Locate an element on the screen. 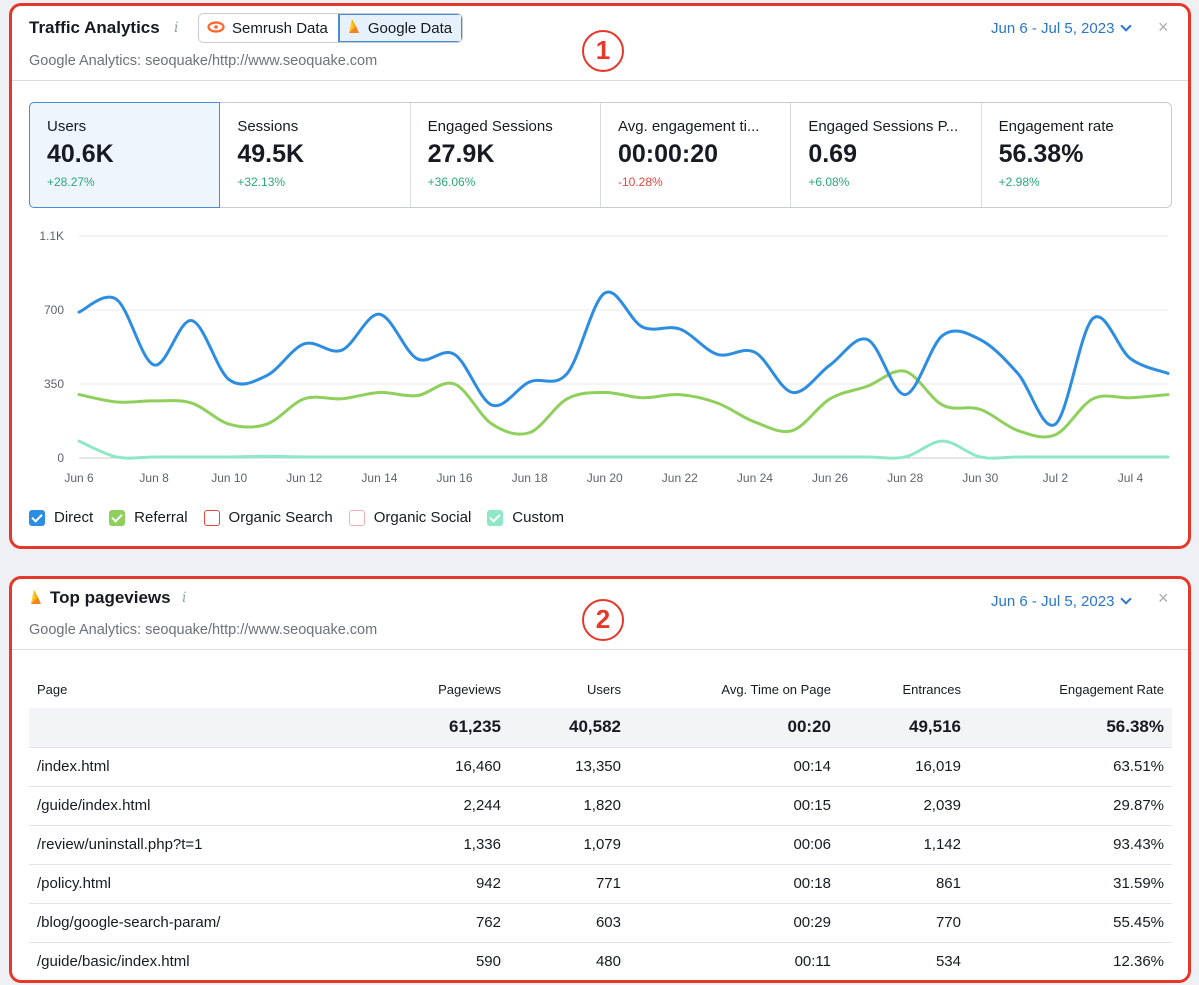 The width and height of the screenshot is (1199, 985). column-header-engagement-rate: Engagement Rate is located at coordinates (1111, 689).